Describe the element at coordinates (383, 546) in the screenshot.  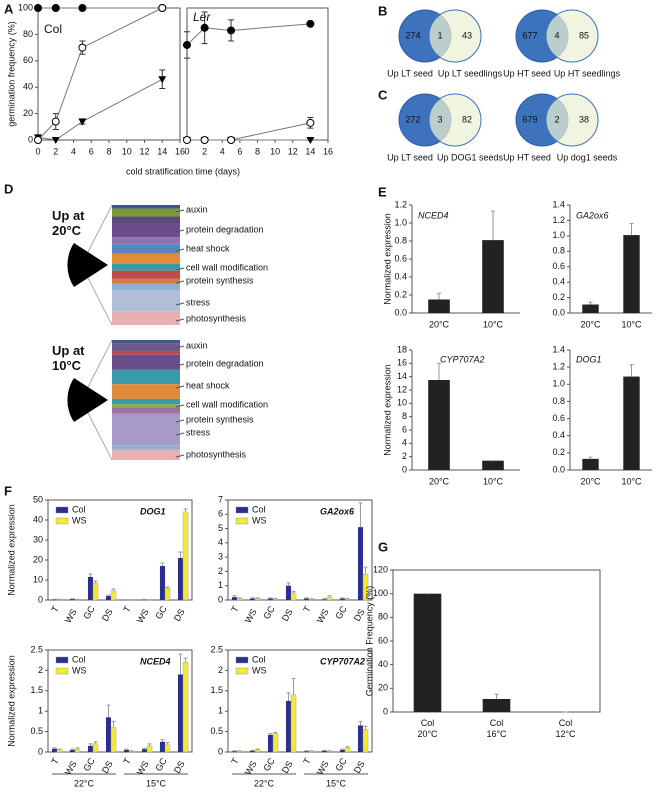
I see `panel-label: G` at that location.